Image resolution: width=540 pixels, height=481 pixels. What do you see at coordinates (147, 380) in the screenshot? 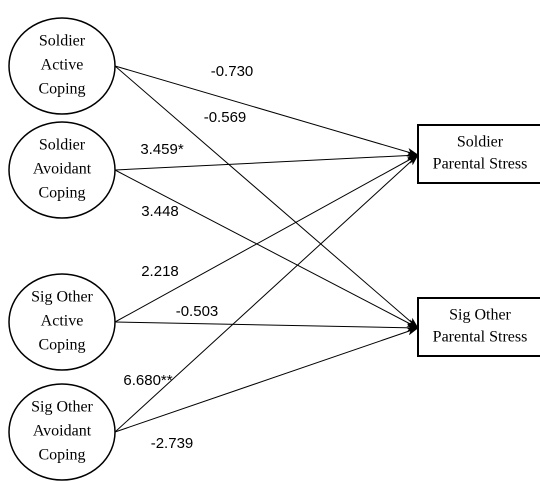
I see `path-coefficient: 6.680**` at bounding box center [147, 380].